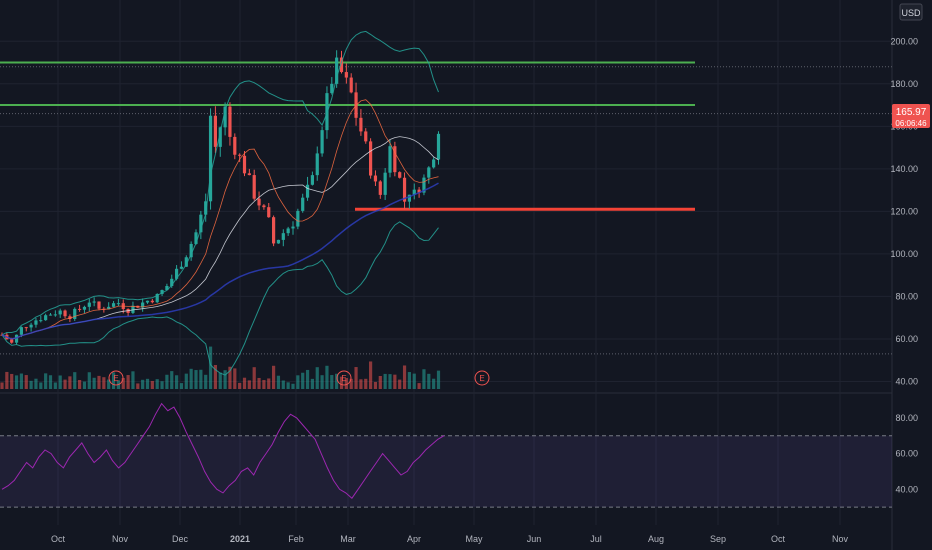 This screenshot has height=550, width=932. Describe the element at coordinates (906, 381) in the screenshot. I see `price-tick-label: 40.00` at that location.